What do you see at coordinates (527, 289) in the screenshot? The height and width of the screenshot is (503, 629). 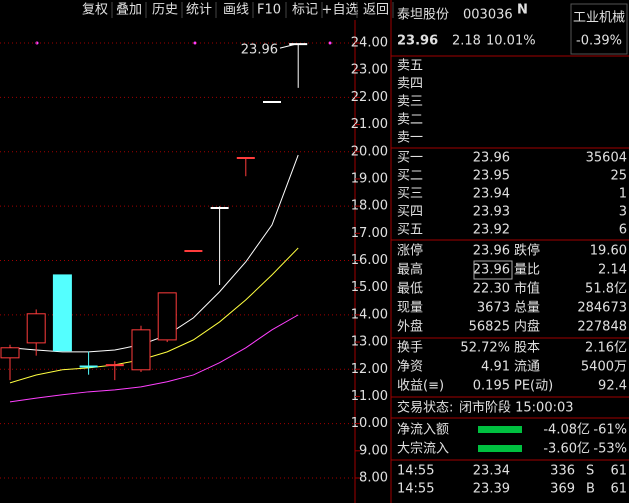 I see `stat-label: 市值` at bounding box center [527, 289].